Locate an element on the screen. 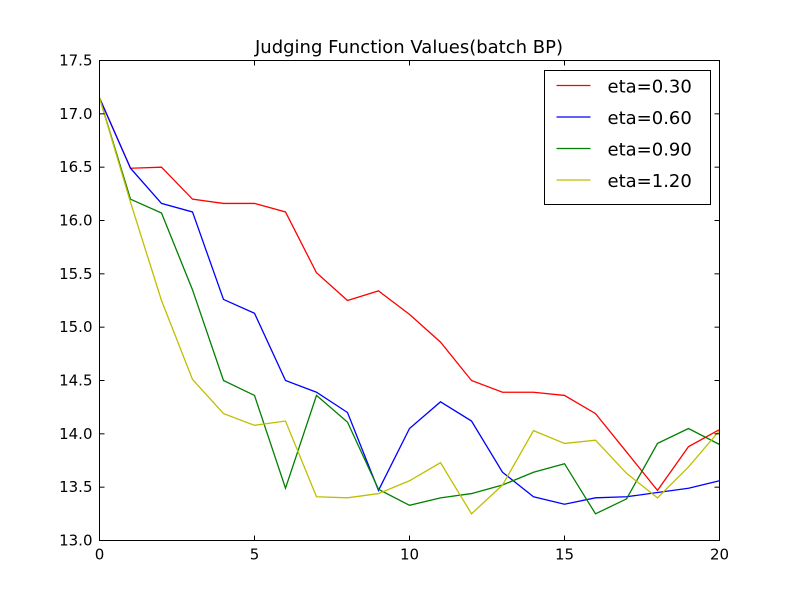  legend-box is located at coordinates (627, 137).